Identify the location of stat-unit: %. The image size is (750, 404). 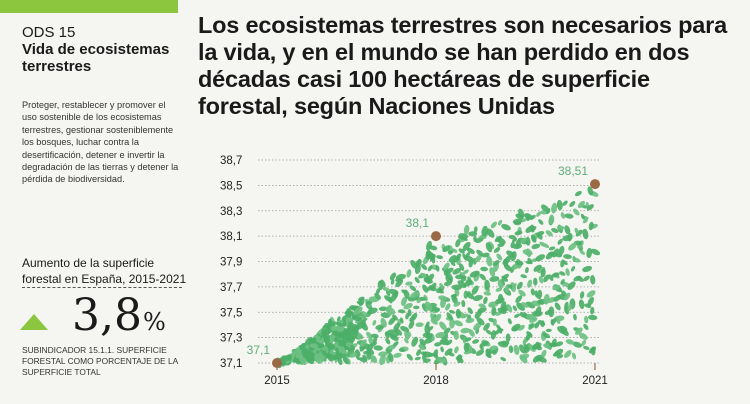
(154, 322).